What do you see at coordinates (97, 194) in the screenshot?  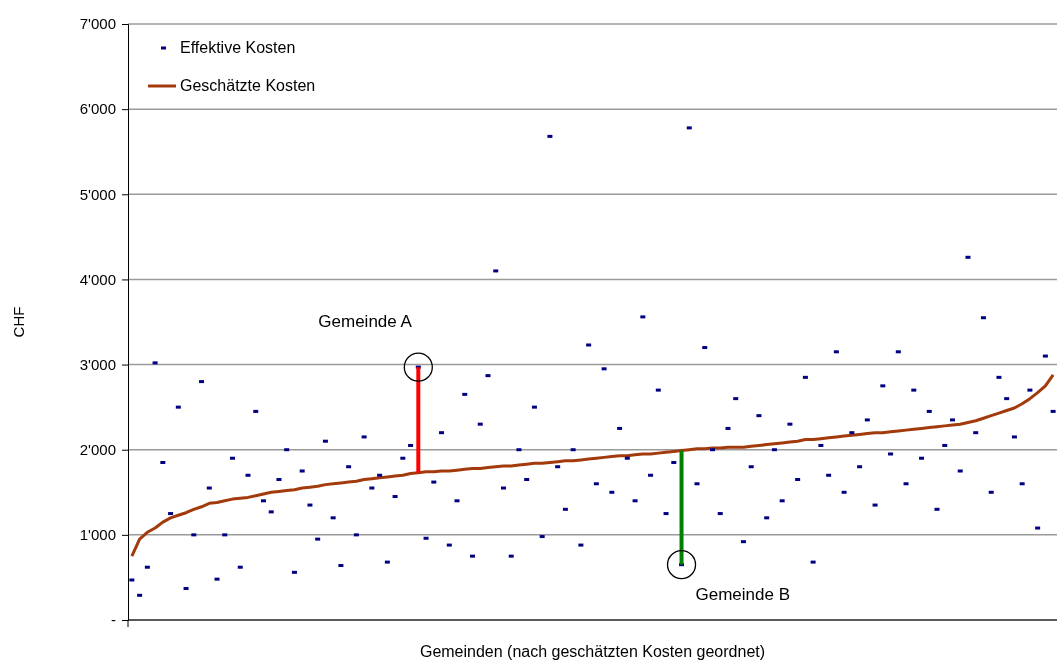 I see `y-tick-label: 5'000` at bounding box center [97, 194].